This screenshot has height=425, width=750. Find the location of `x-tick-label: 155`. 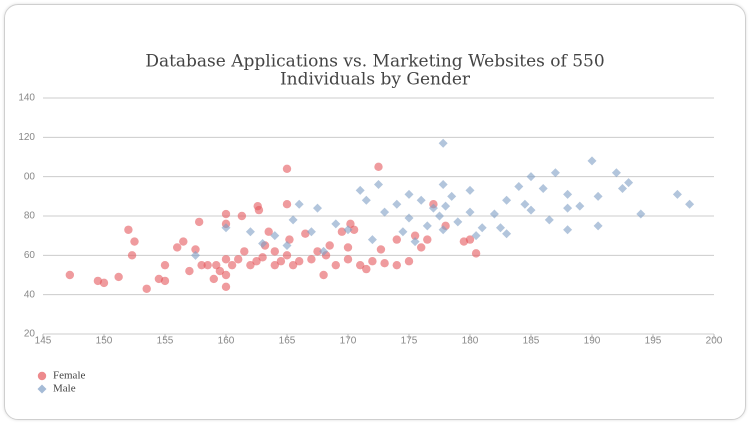

x-tick-label: 155 is located at coordinates (165, 341).